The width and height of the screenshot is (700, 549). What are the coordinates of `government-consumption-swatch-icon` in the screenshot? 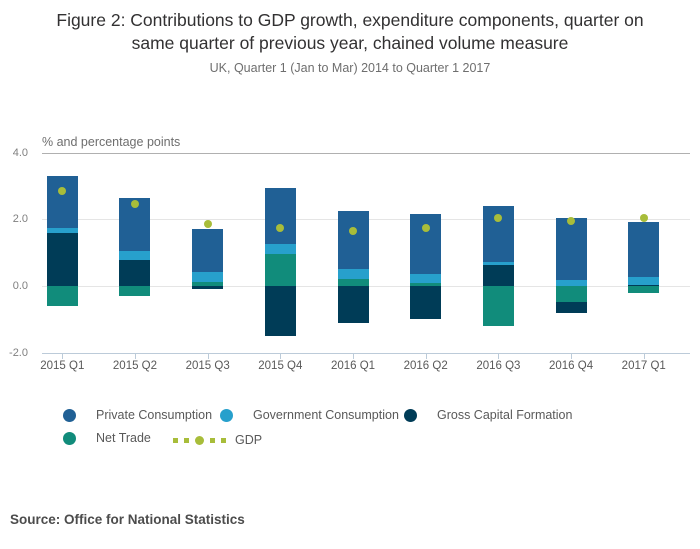 It's located at (226, 415).